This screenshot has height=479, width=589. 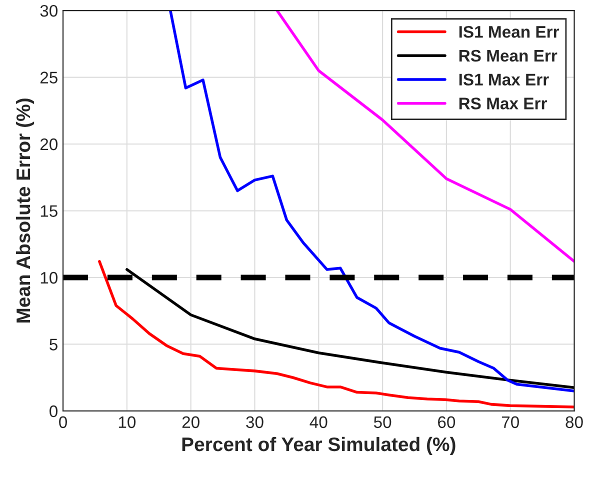 What do you see at coordinates (49, 211) in the screenshot?
I see `y-tick-label: 15` at bounding box center [49, 211].